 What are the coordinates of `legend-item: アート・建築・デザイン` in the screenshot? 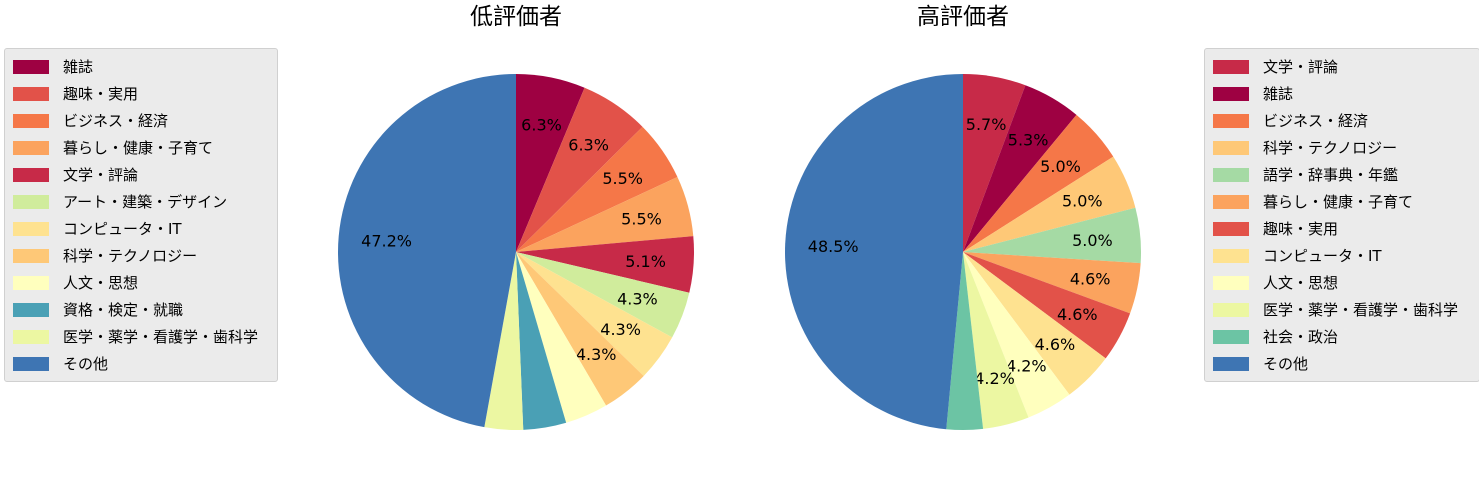 It's located at (141, 201).